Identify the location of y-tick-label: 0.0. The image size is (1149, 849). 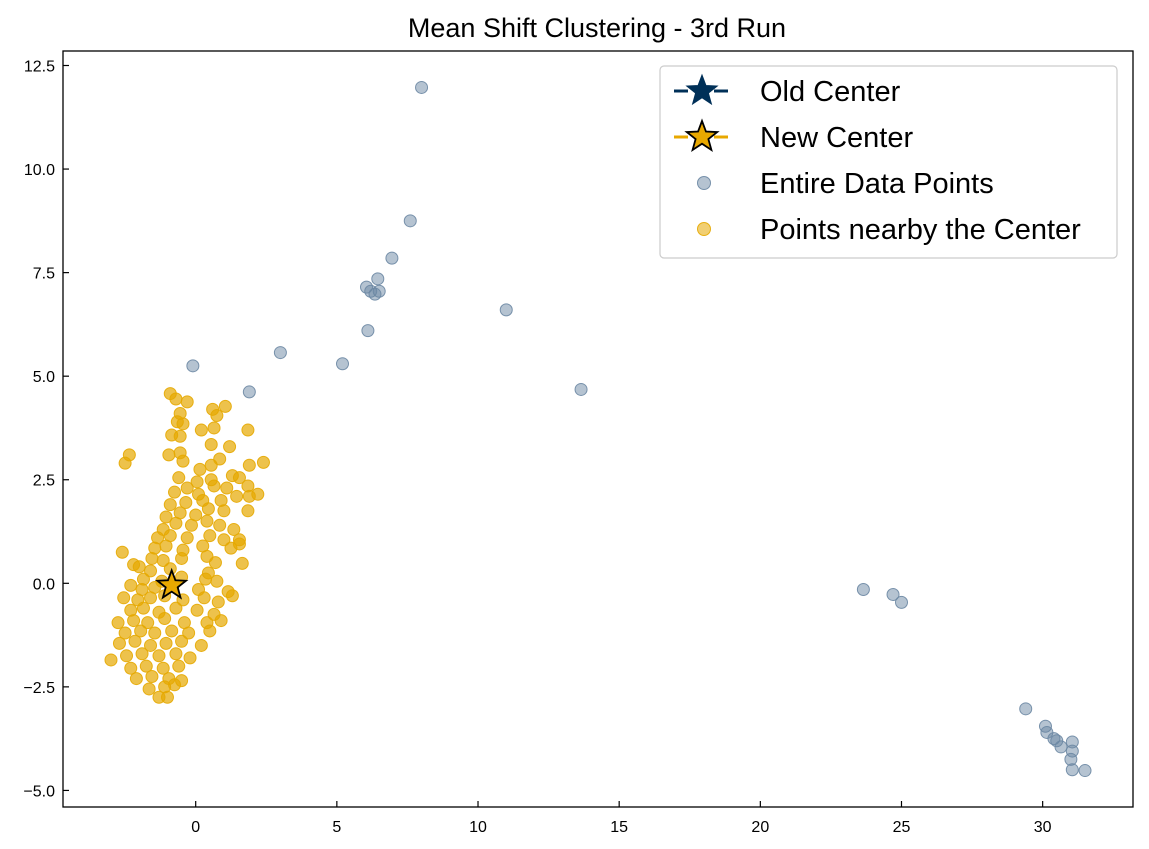
(44, 584).